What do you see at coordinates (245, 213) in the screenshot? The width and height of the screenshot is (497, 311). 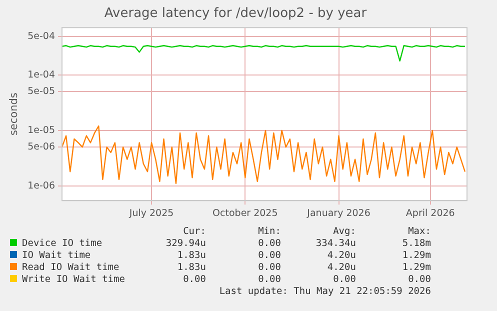 I see `x-tick-label: October 2025` at bounding box center [245, 213].